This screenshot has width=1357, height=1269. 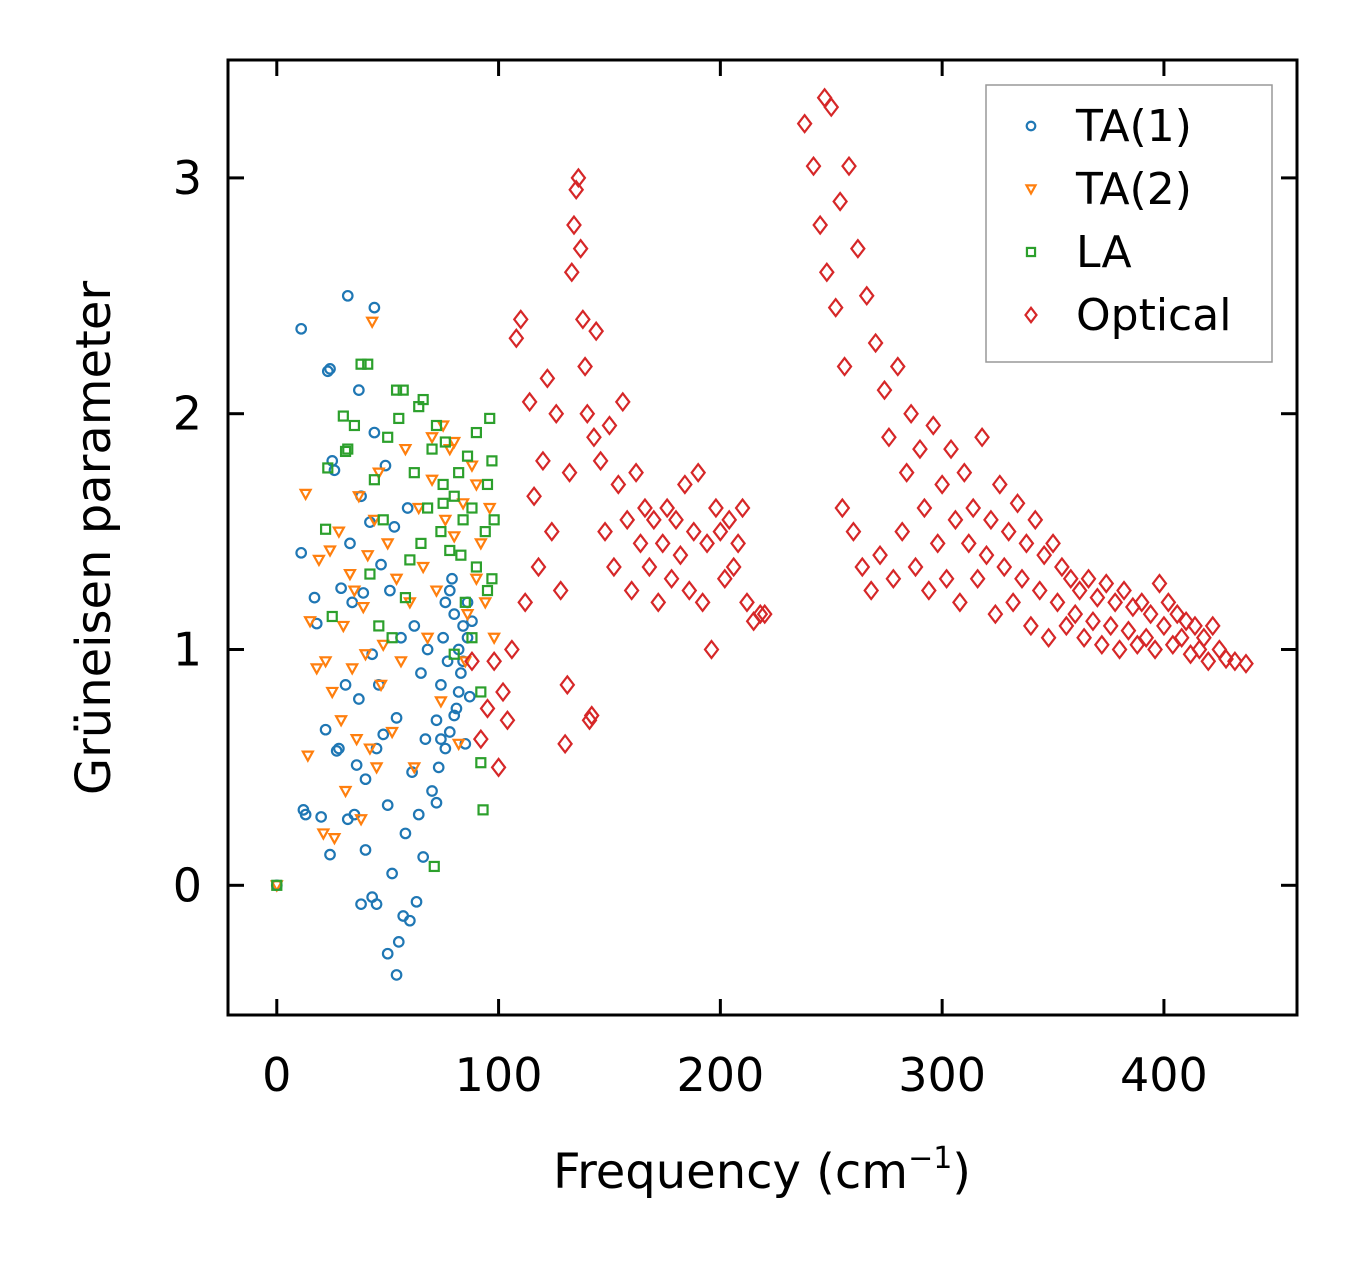 I want to click on x-tick-label: 100, so click(x=499, y=1075).